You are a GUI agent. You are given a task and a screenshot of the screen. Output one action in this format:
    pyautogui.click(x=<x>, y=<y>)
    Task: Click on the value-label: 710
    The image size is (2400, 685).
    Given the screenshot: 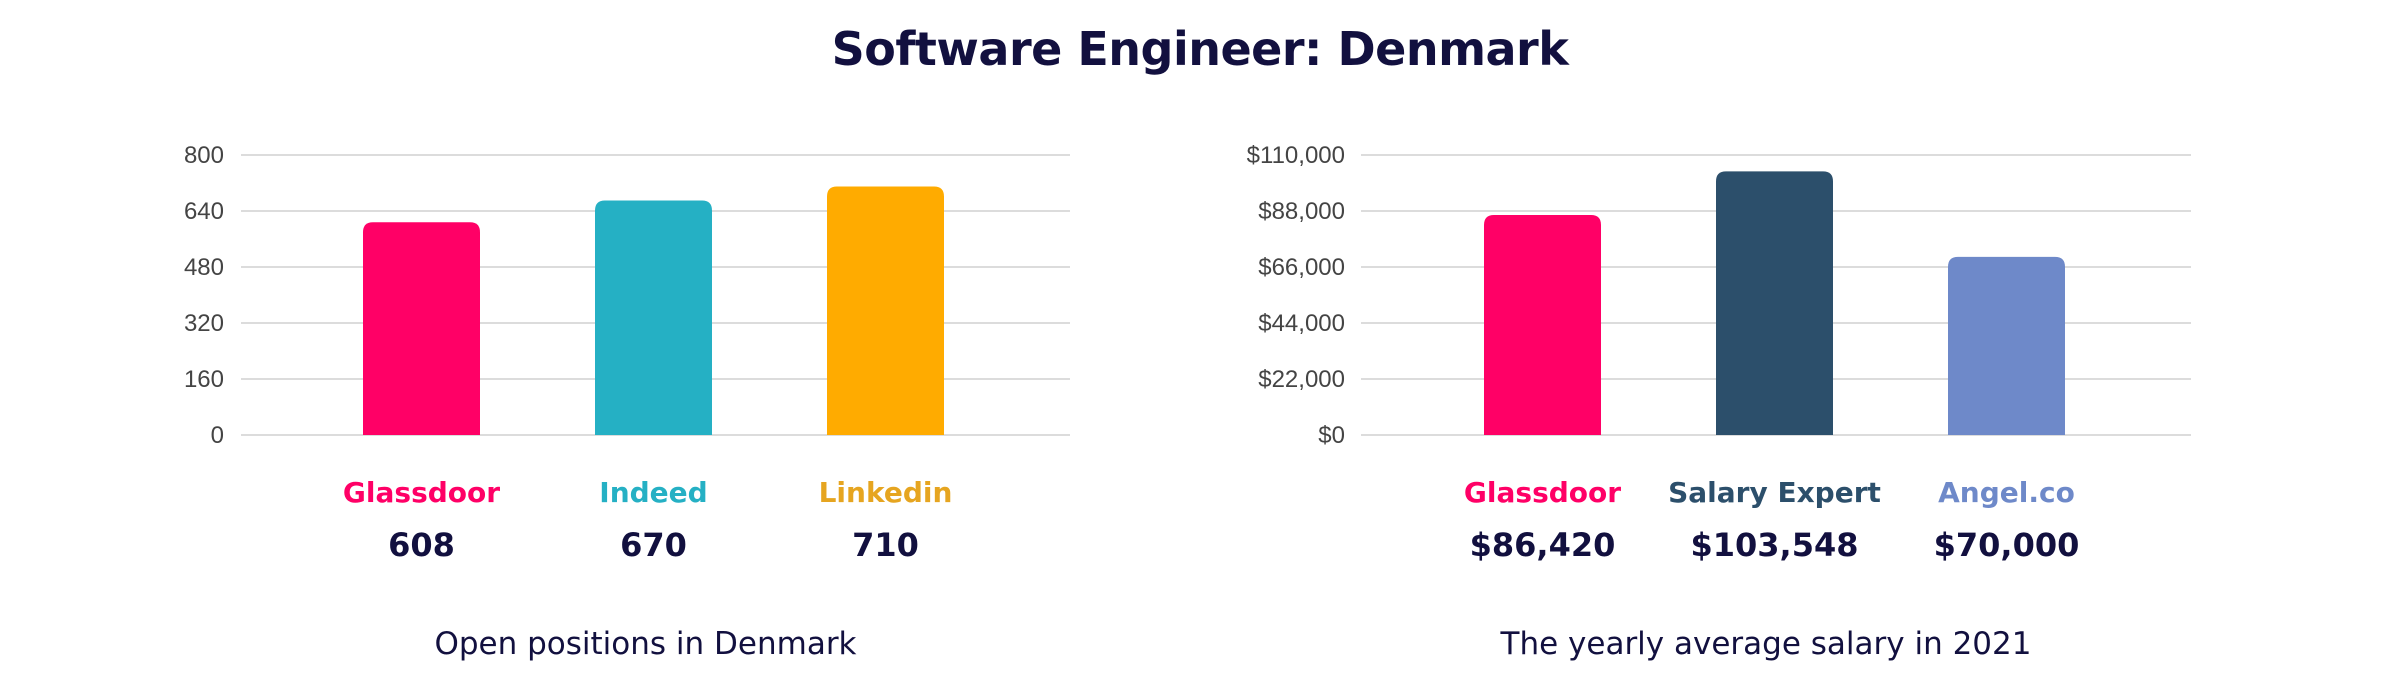 What is the action you would take?
    pyautogui.click(x=885, y=545)
    